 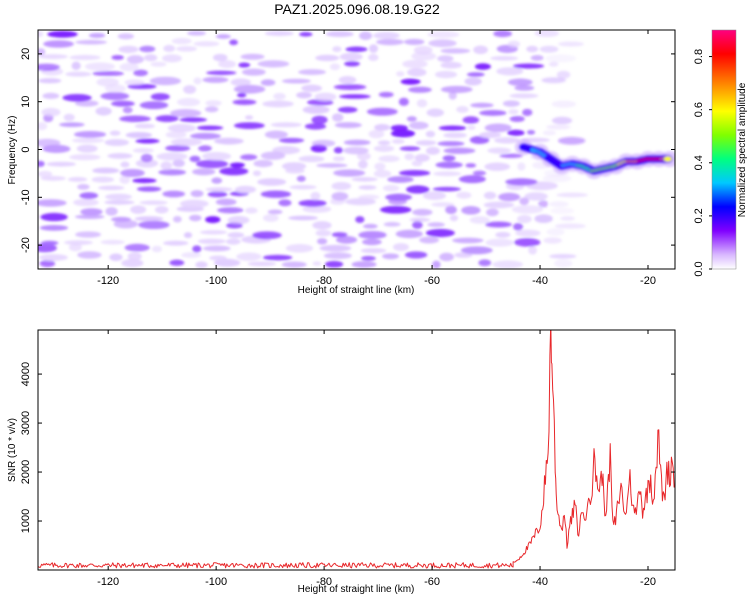 What do you see at coordinates (540, 281) in the screenshot?
I see `spectrogram-x-tick-label: -40` at bounding box center [540, 281].